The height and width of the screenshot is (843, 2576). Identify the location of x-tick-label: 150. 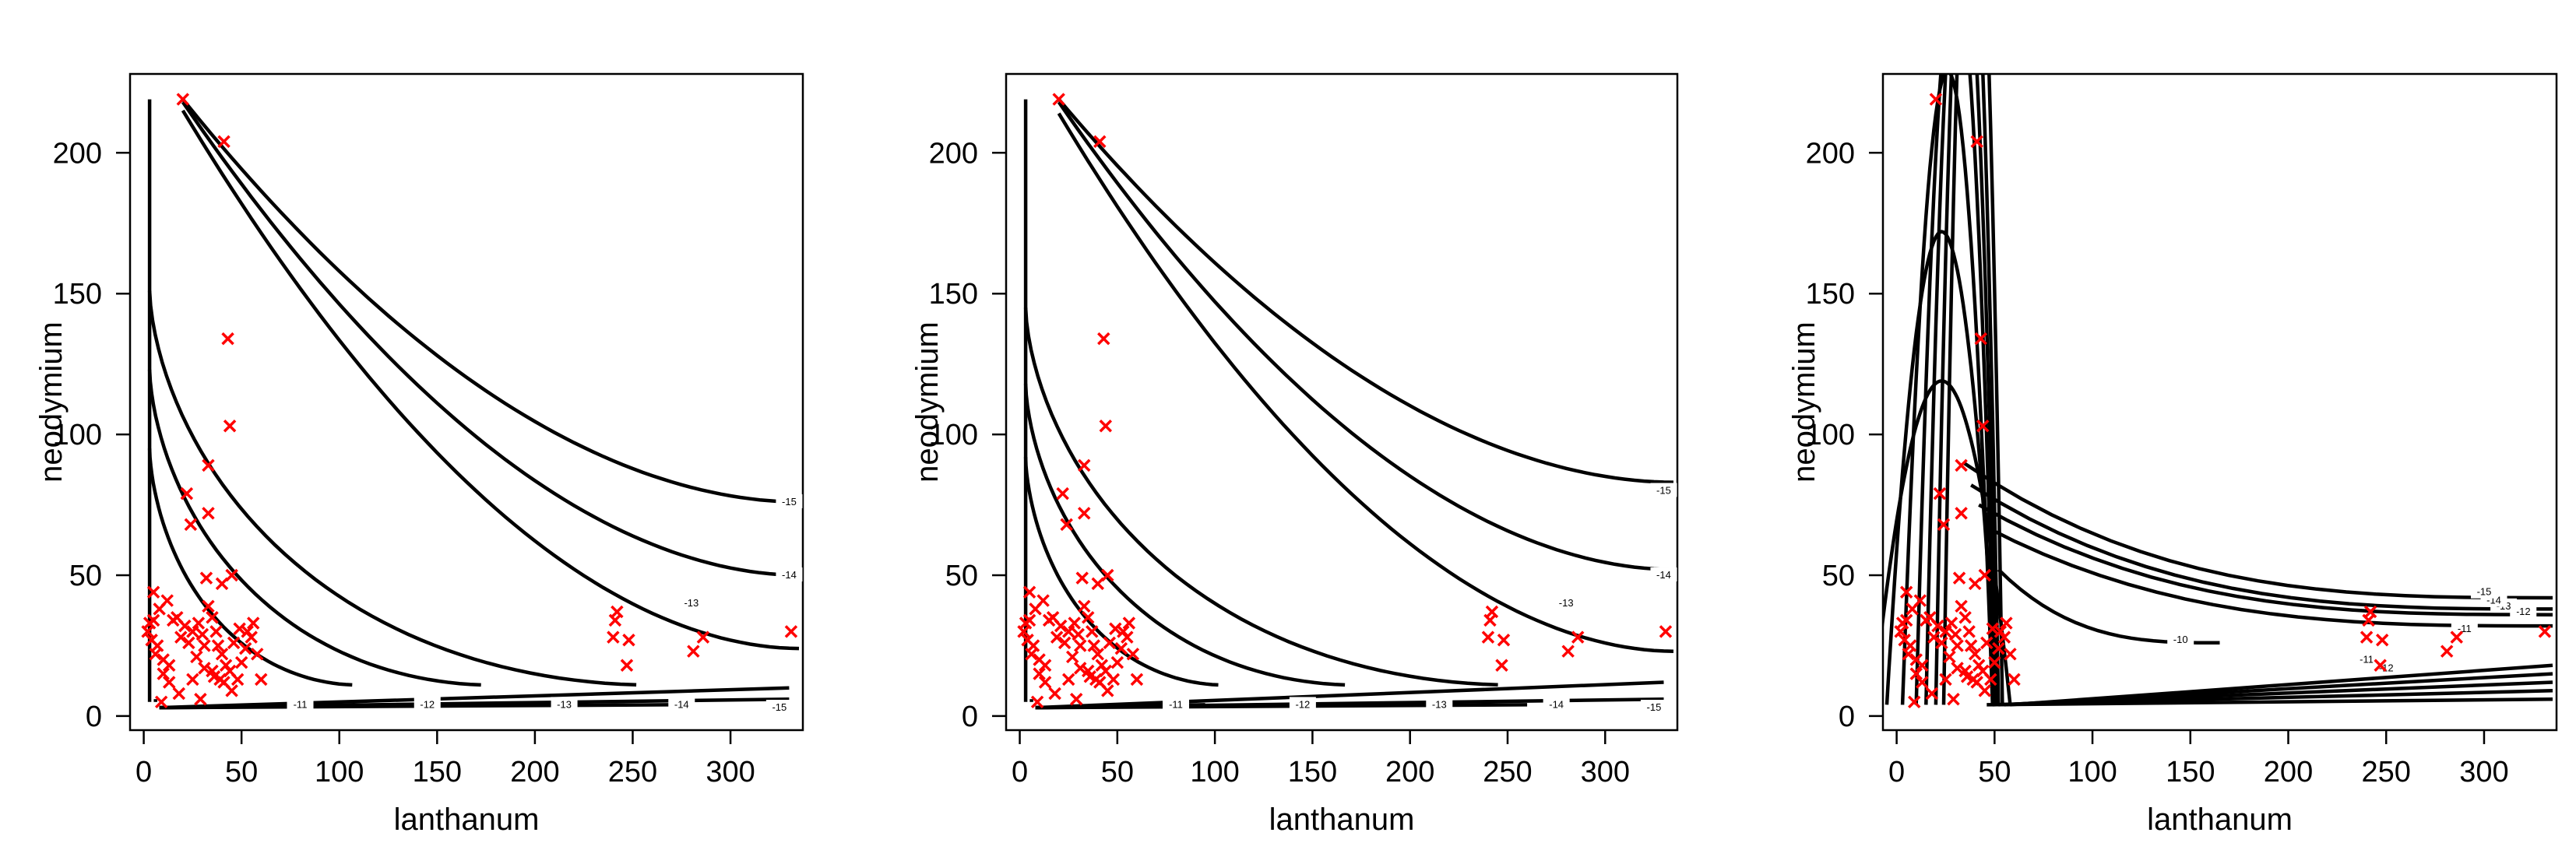
(2190, 772).